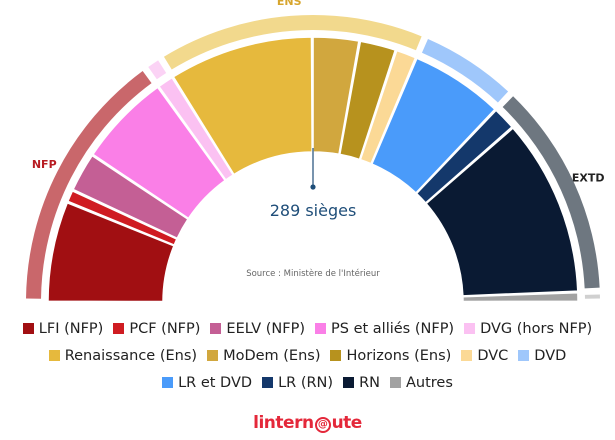 The width and height of the screenshot is (615, 440). What do you see at coordinates (272, 356) in the screenshot?
I see `legend-label: MoDem (Ens)` at bounding box center [272, 356].